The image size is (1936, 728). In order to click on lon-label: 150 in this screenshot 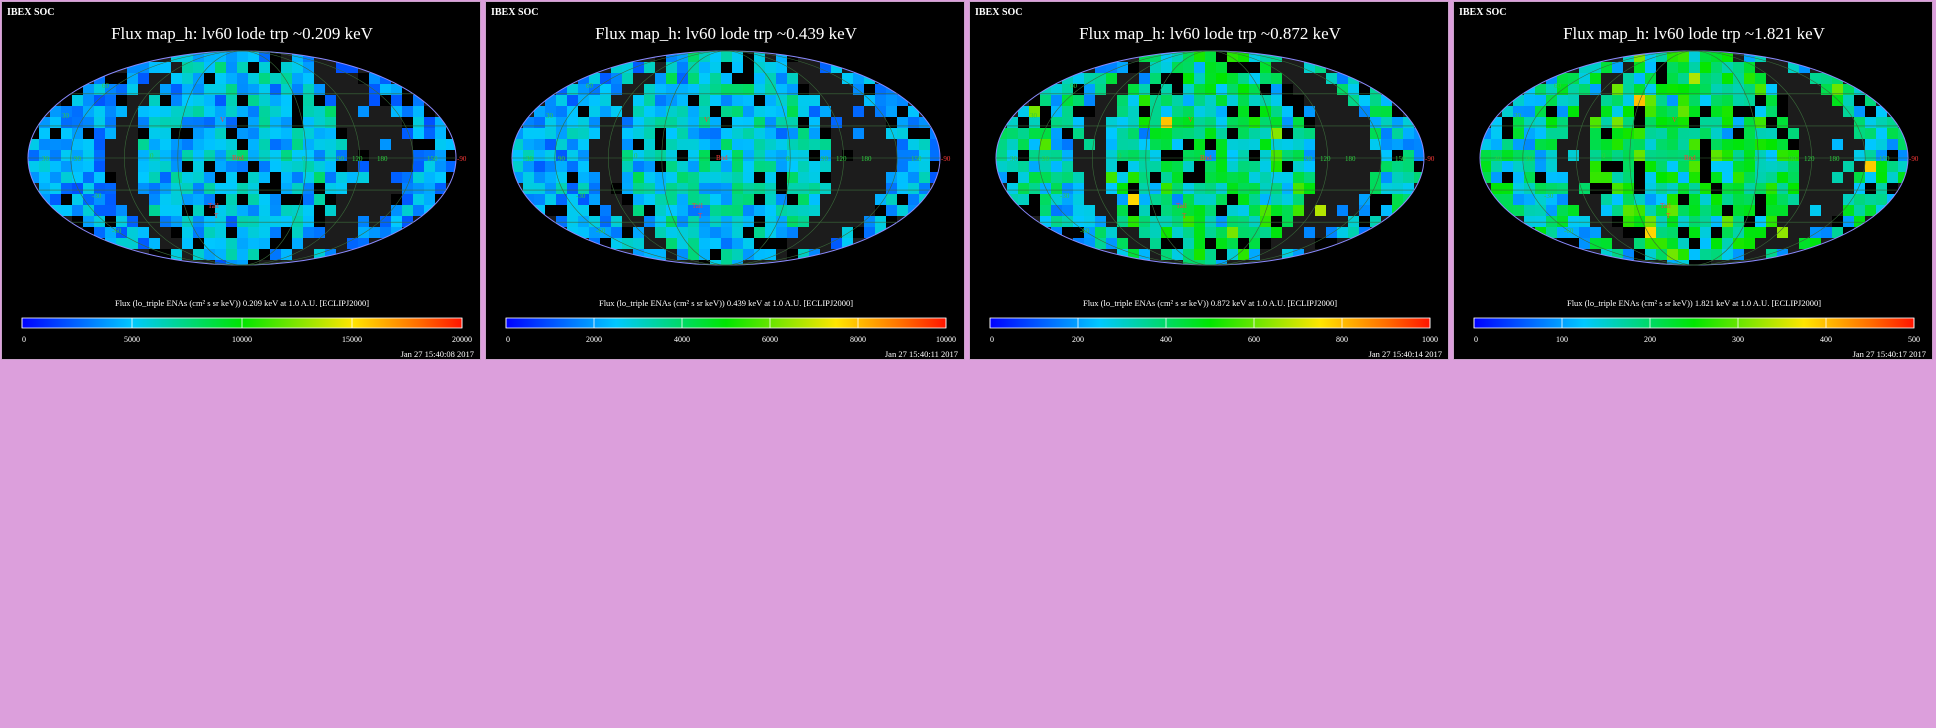, I will do `click(432, 159)`.